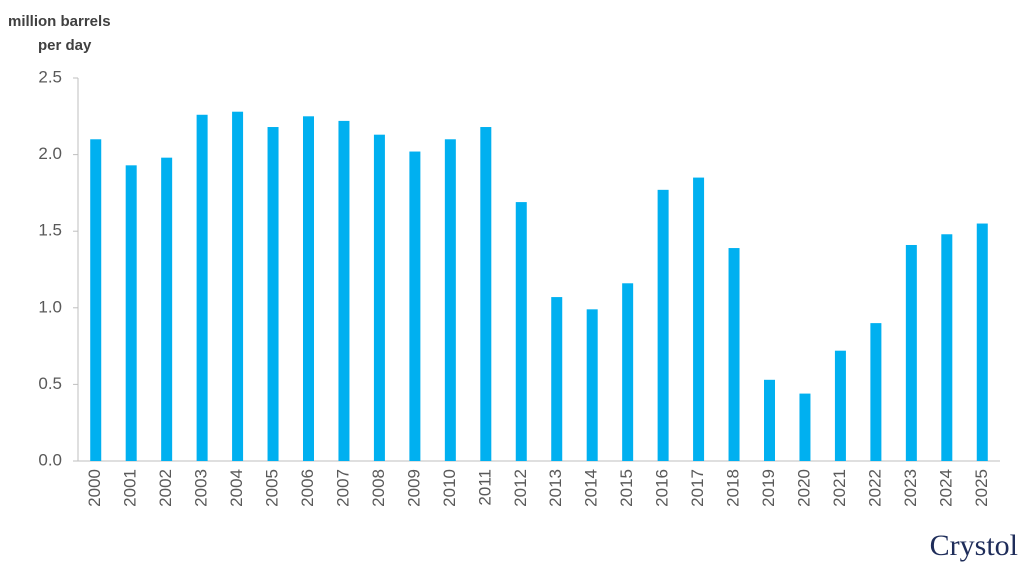 The width and height of the screenshot is (1024, 565). Describe the element at coordinates (484, 487) in the screenshot. I see `x-tick-label: 2011` at that location.